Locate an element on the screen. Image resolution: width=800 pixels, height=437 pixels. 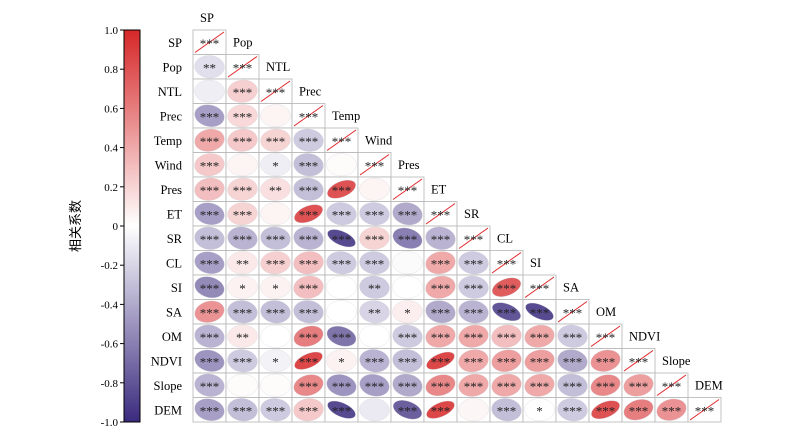
colorbar-tick-label: -0.2 is located at coordinates (109, 266).